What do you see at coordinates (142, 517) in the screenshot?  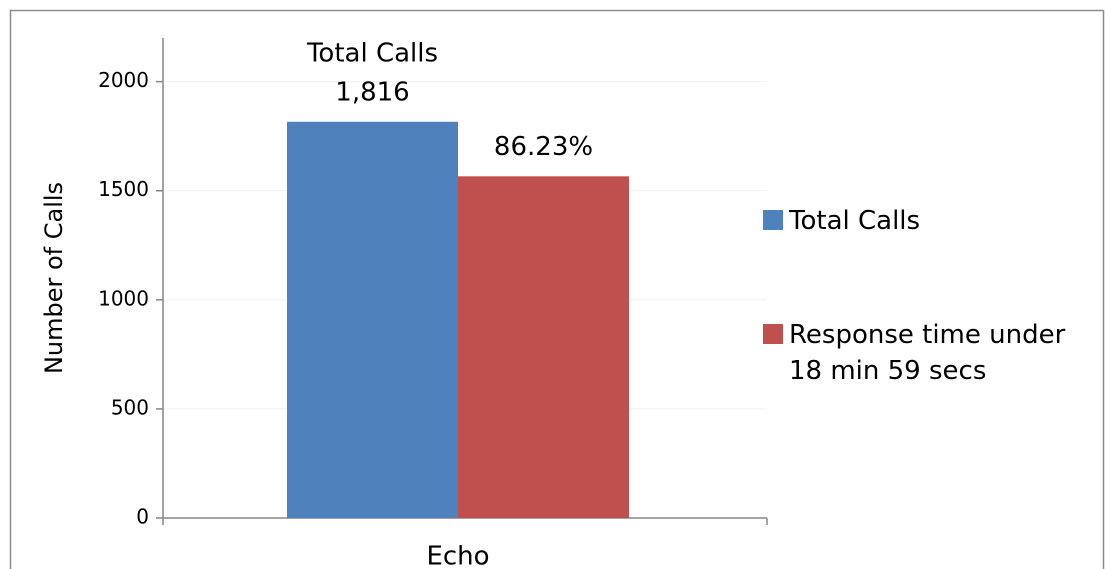 I see `y-tick-label: 0` at bounding box center [142, 517].